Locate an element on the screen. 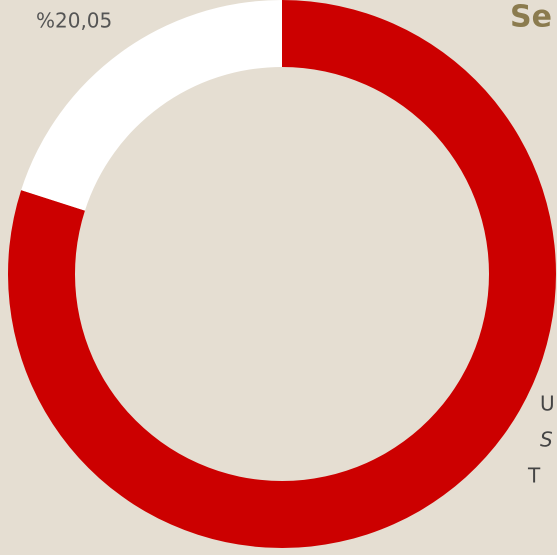 The image size is (557, 555). annotation: T is located at coordinates (534, 476).